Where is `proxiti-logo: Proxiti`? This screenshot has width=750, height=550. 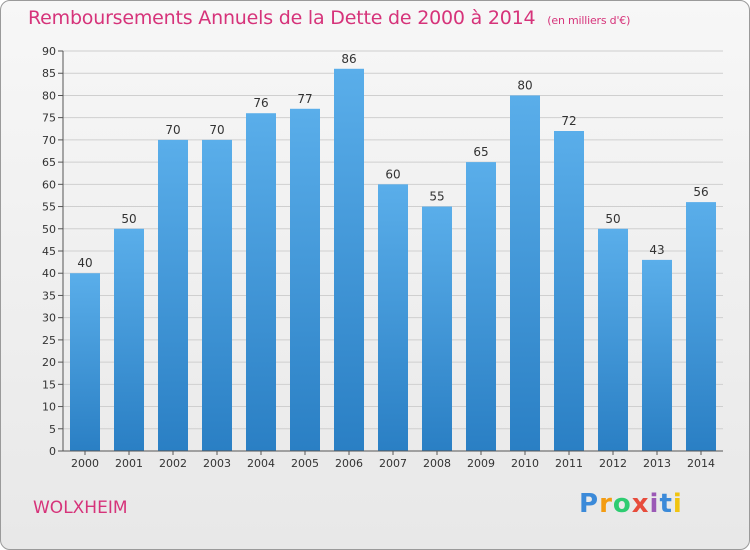 proxiti-logo: Proxiti is located at coordinates (631, 504).